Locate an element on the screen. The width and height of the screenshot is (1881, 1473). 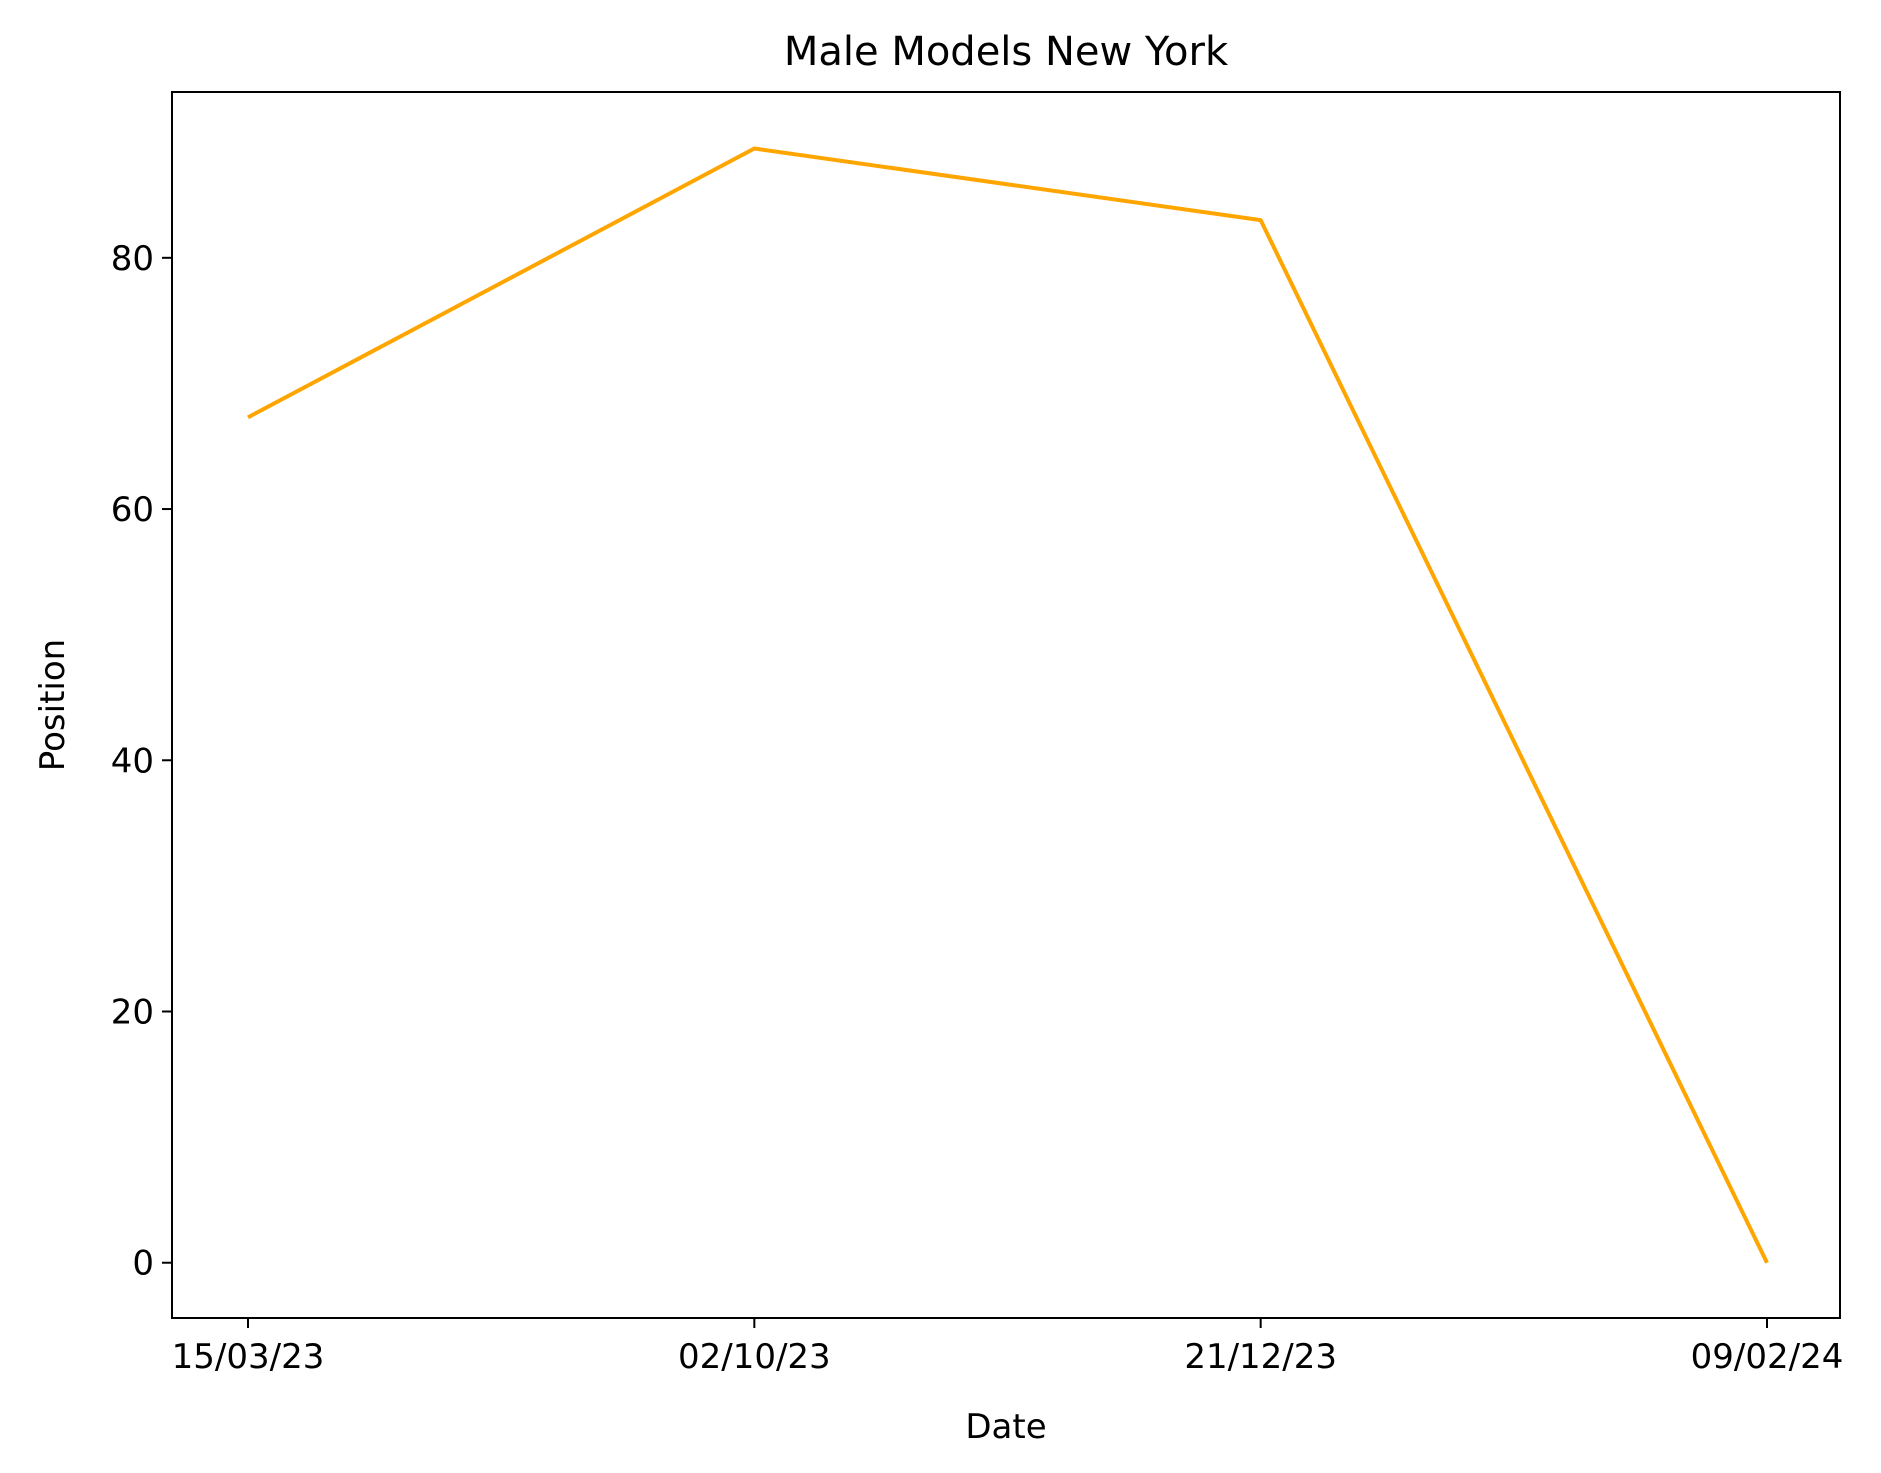
y-axis-label: Position is located at coordinates (53, 705).